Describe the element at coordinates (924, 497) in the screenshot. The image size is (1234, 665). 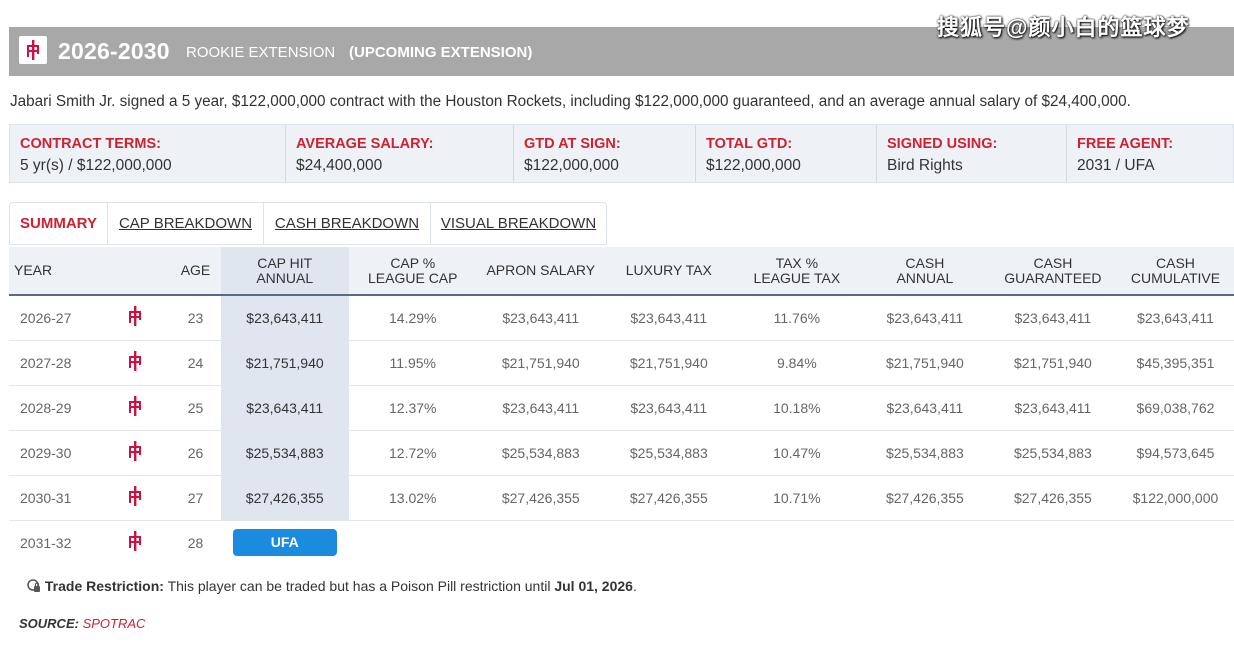
I see `cell-cash-annual: $27,426,355` at that location.